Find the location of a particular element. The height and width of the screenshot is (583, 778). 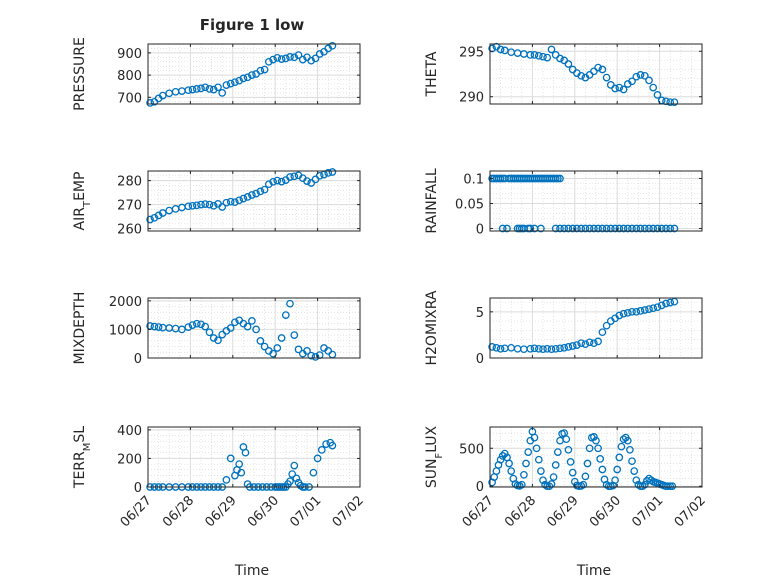

y-tick-label: 500 is located at coordinates (471, 449).